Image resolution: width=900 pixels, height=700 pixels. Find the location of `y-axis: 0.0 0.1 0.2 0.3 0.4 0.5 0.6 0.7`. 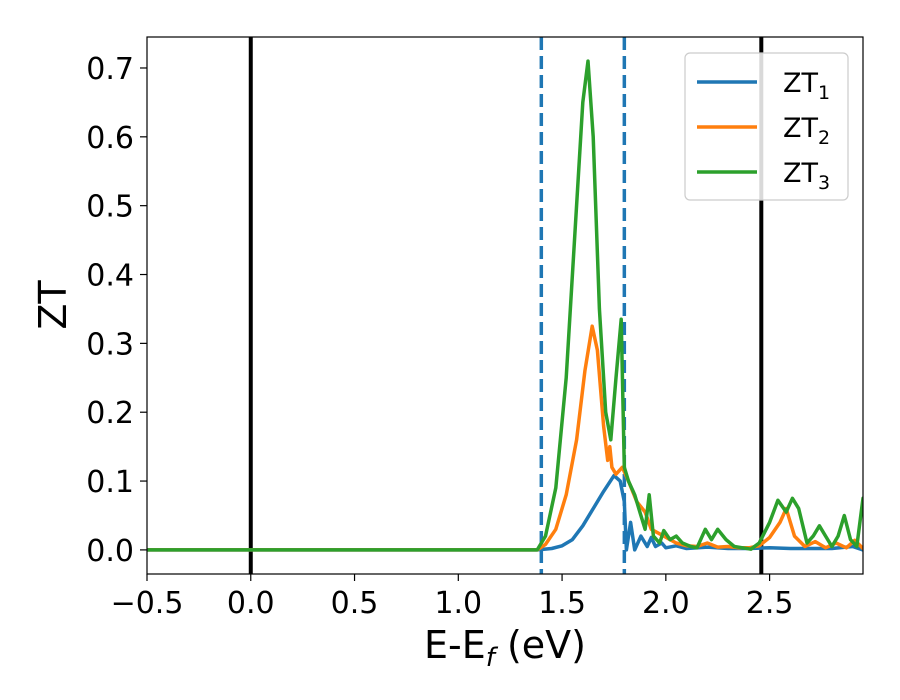

y-axis: 0.0 0.1 0.2 0.3 0.4 0.5 0.6 0.7 is located at coordinates (116, 310).